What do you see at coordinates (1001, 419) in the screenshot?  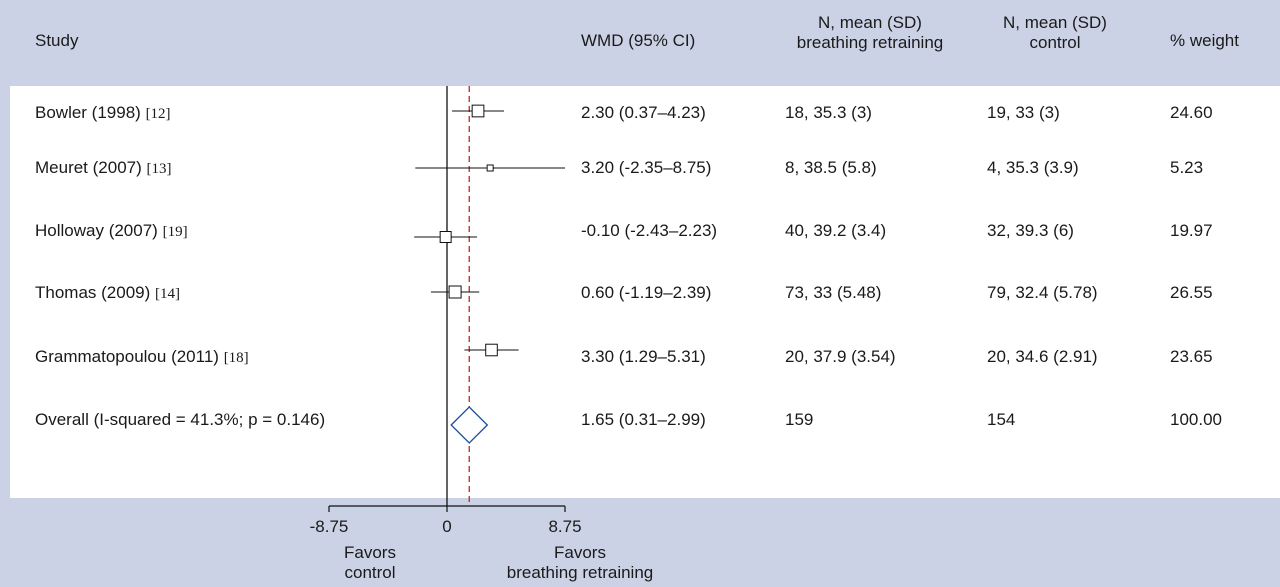 I see `overall-ctrl: 154` at bounding box center [1001, 419].